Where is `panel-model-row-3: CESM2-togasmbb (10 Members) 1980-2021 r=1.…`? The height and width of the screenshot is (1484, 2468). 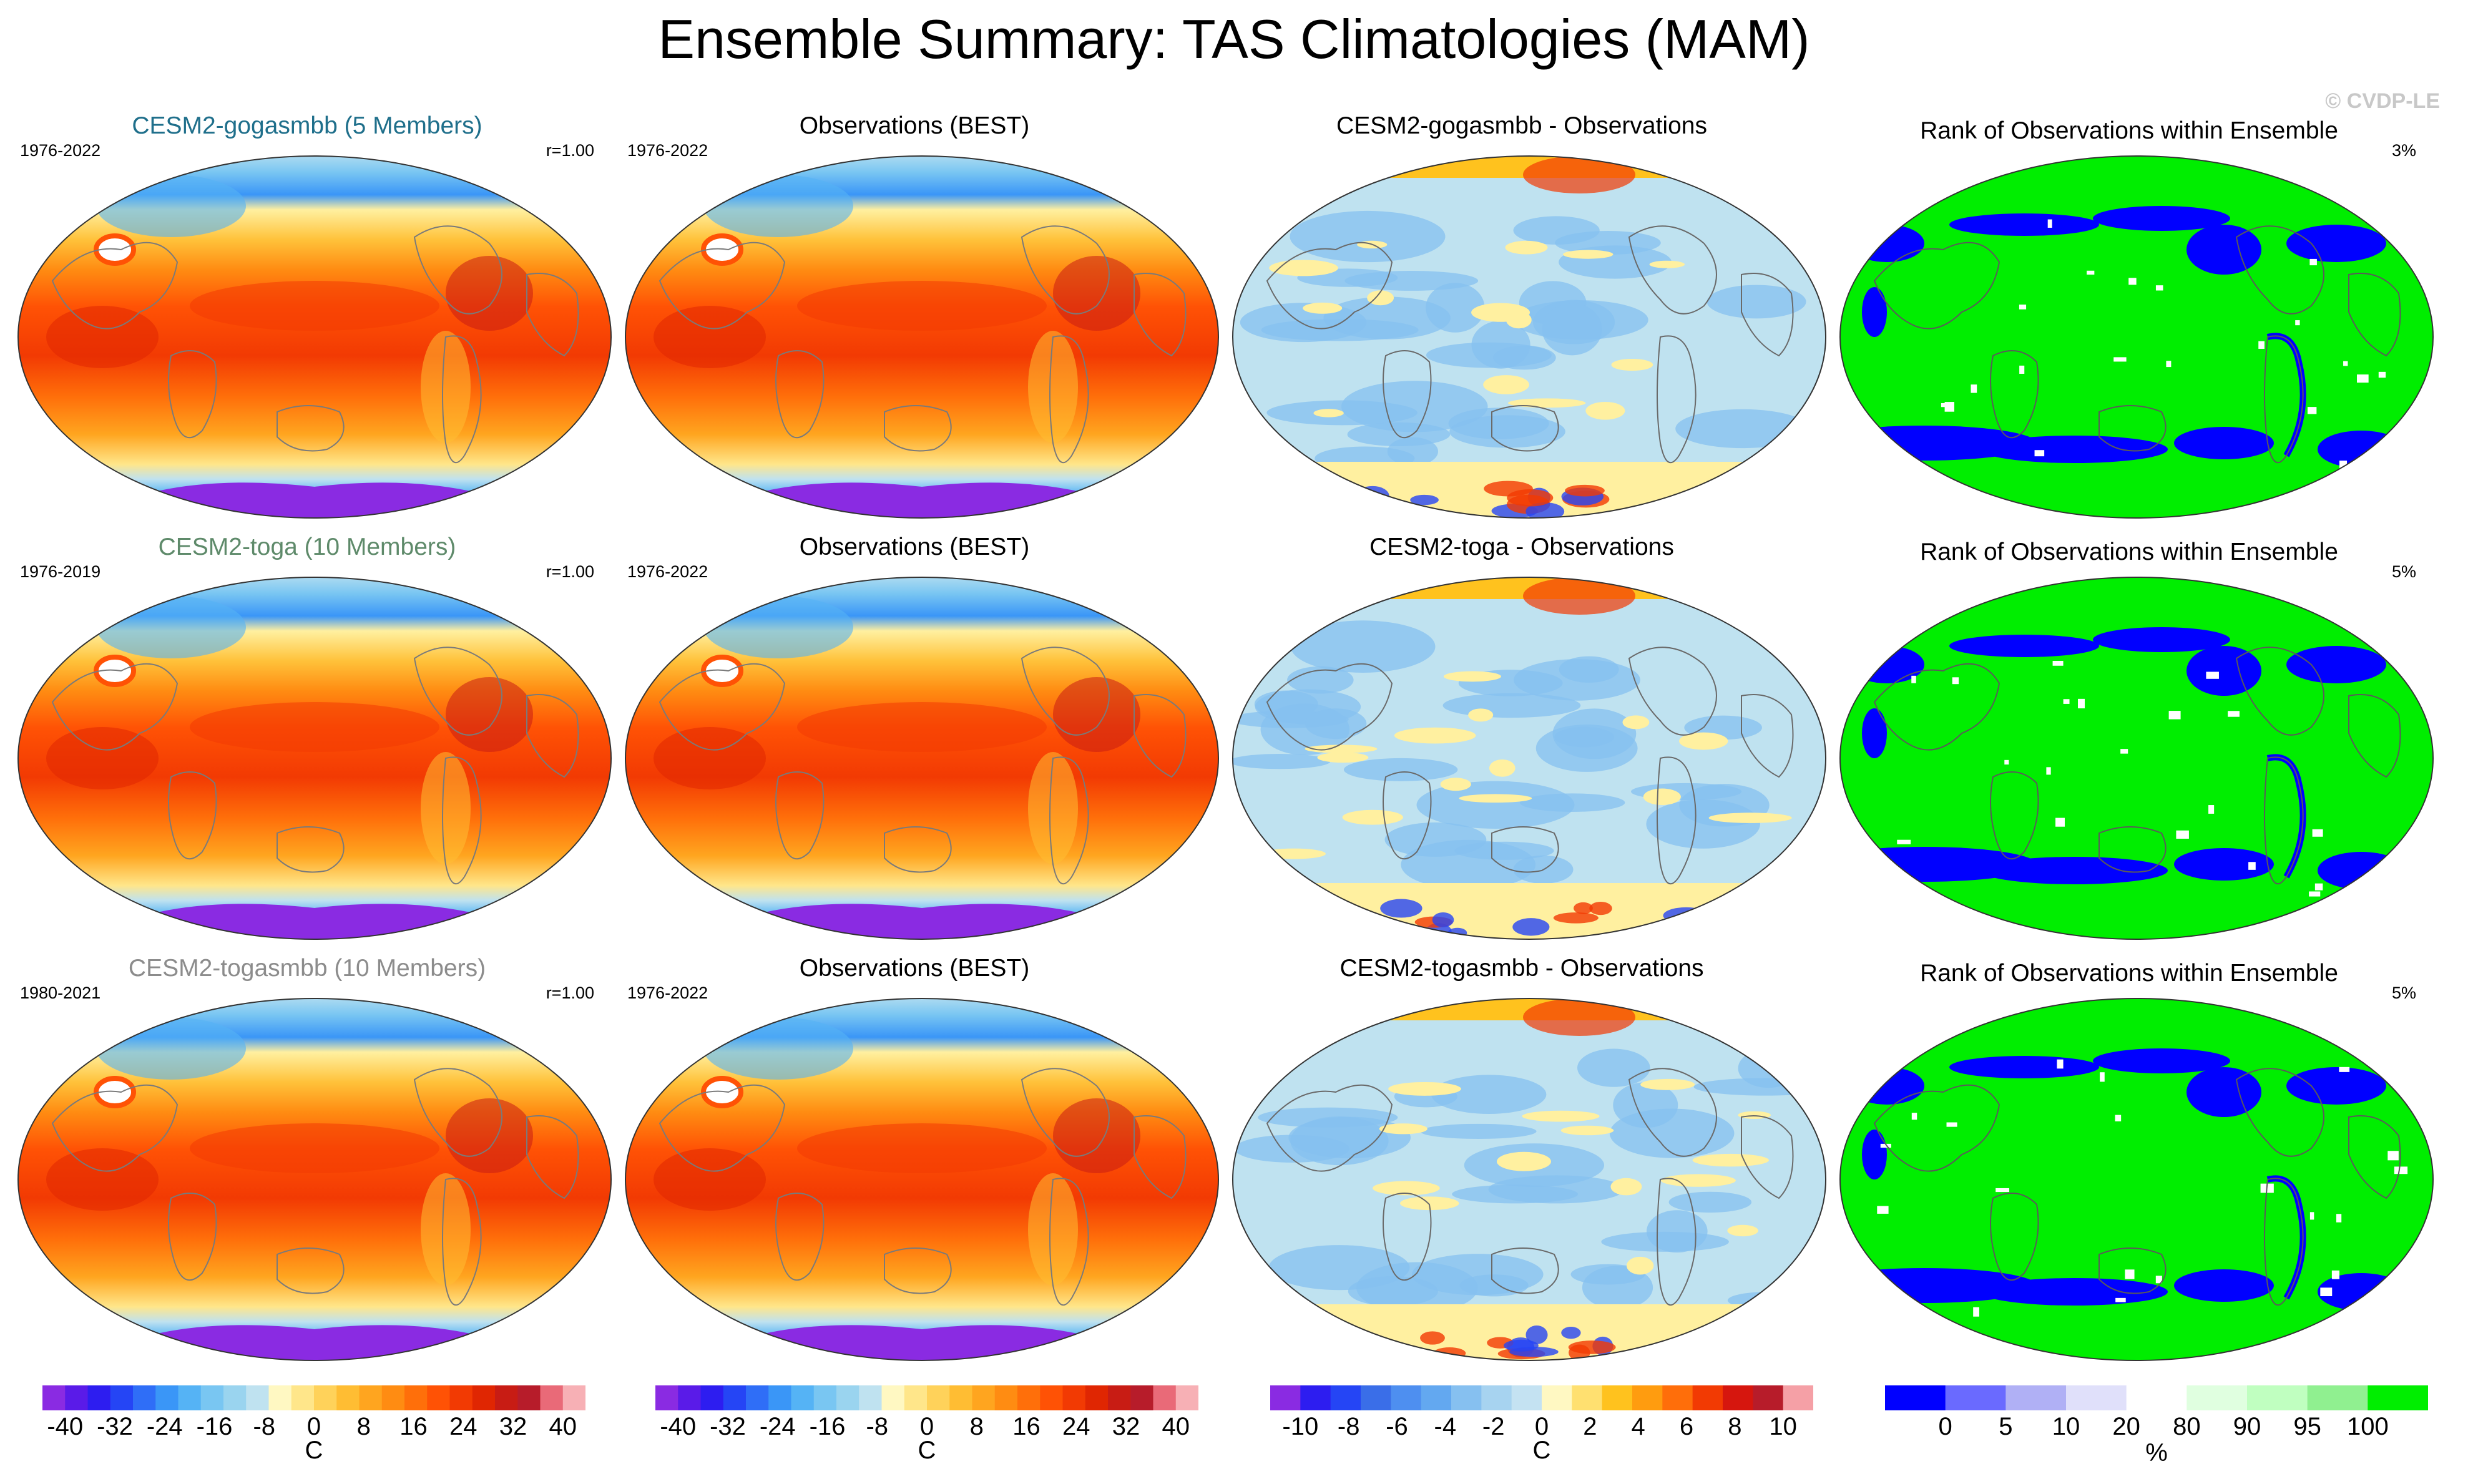
panel-model-row-3: CESM2-togasmbb (10 Members) 1980-2021 r=1.… is located at coordinates (309, 1165).